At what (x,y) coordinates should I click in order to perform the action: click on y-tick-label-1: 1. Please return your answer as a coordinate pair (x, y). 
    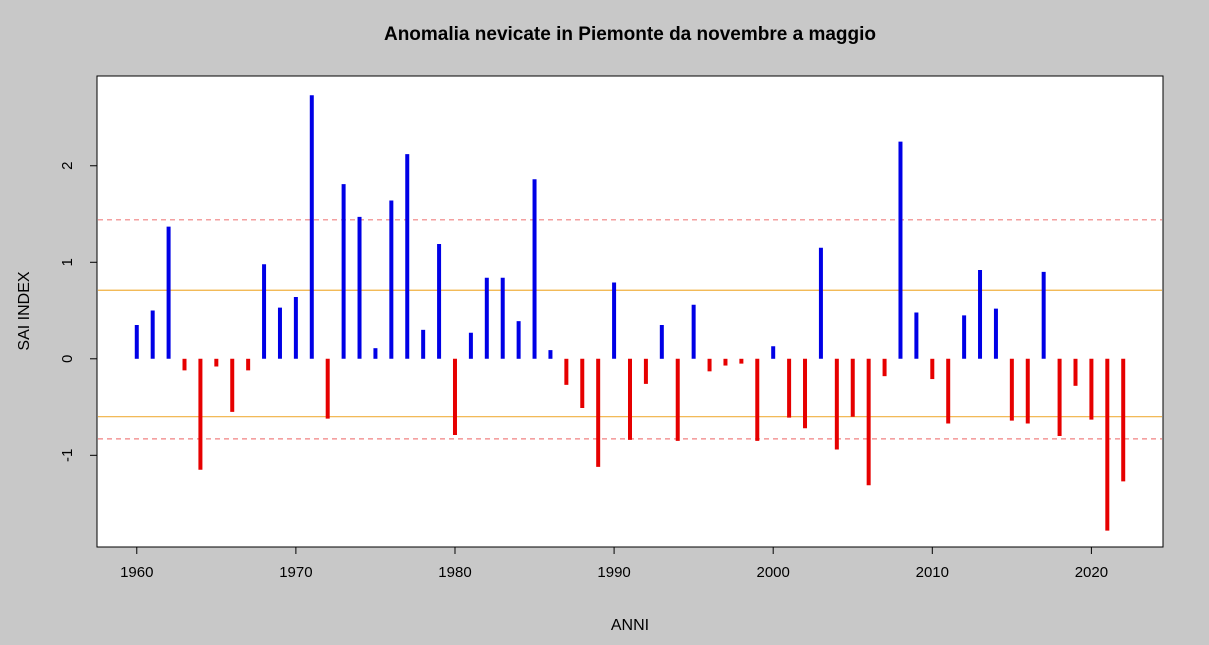
    Looking at the image, I should click on (67, 262).